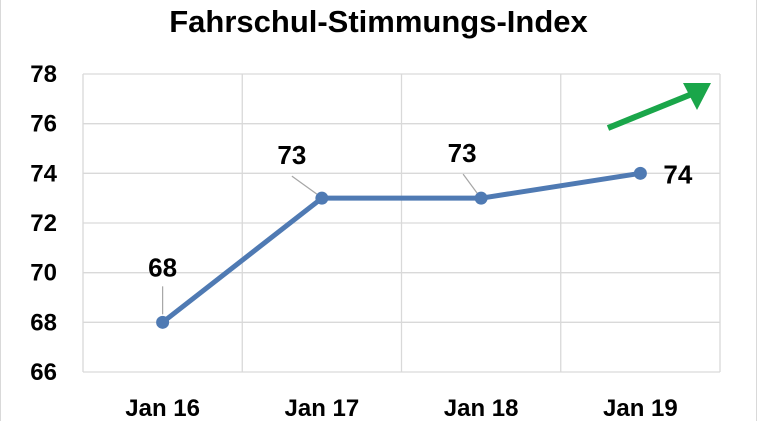  What do you see at coordinates (320, 244) in the screenshot?
I see `data-label-leader-lines` at bounding box center [320, 244].